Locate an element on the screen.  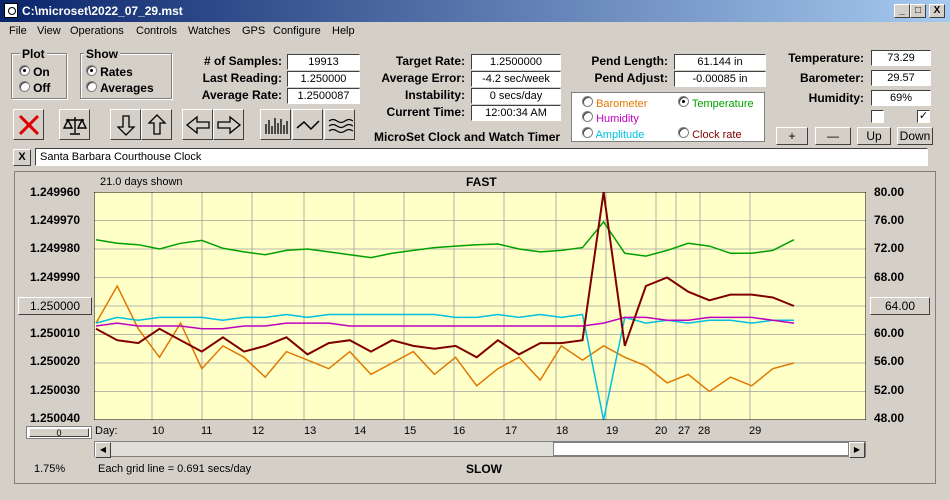
temperature-value: 73.29 is located at coordinates (901, 58).